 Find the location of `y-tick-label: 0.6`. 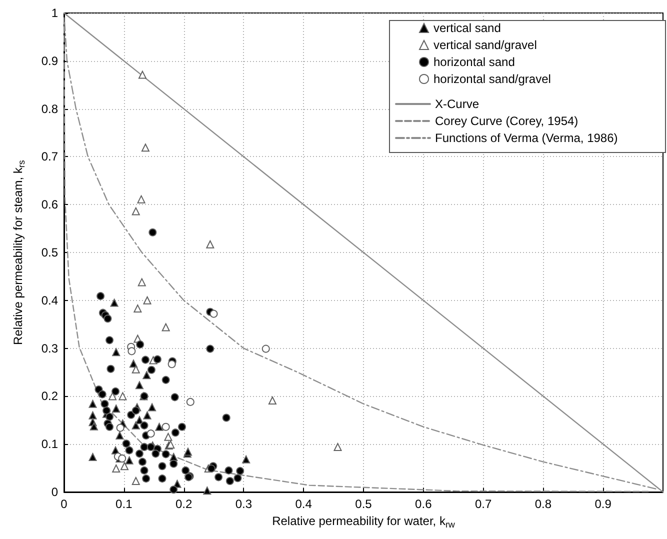

y-tick-label: 0.6 is located at coordinates (49, 205).